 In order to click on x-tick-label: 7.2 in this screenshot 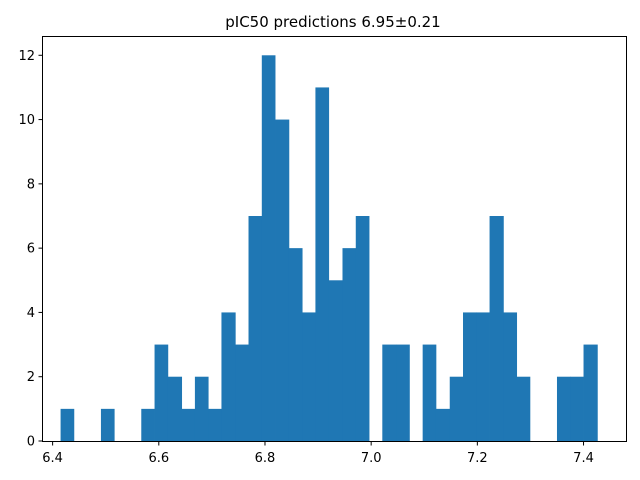, I will do `click(477, 458)`.